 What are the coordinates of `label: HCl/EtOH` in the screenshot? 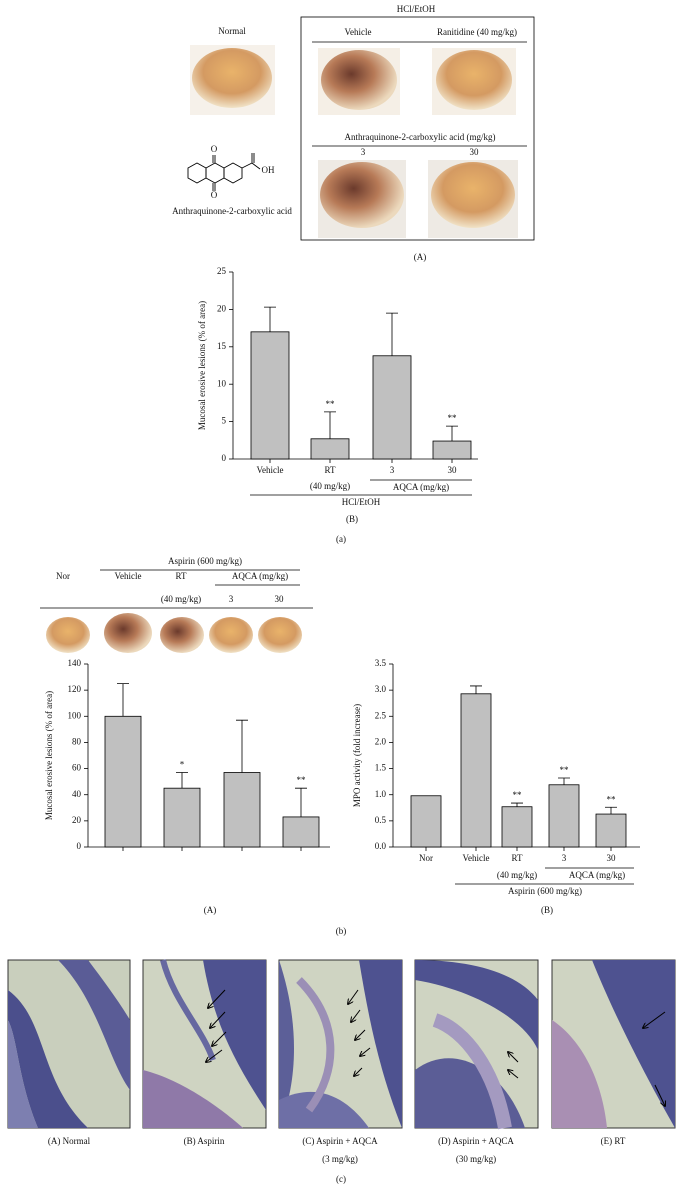 It's located at (416, 9).